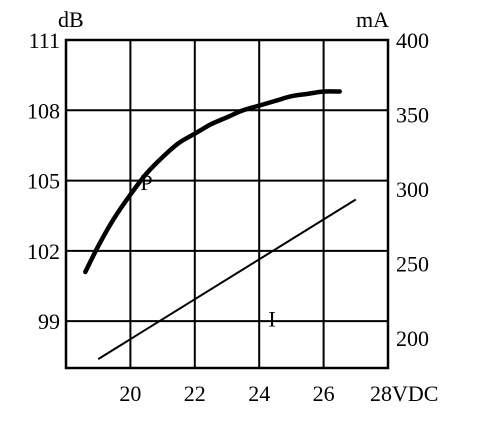 This screenshot has width=482, height=434. Describe the element at coordinates (372, 19) in the screenshot. I see `y-right-unit: mA` at that location.